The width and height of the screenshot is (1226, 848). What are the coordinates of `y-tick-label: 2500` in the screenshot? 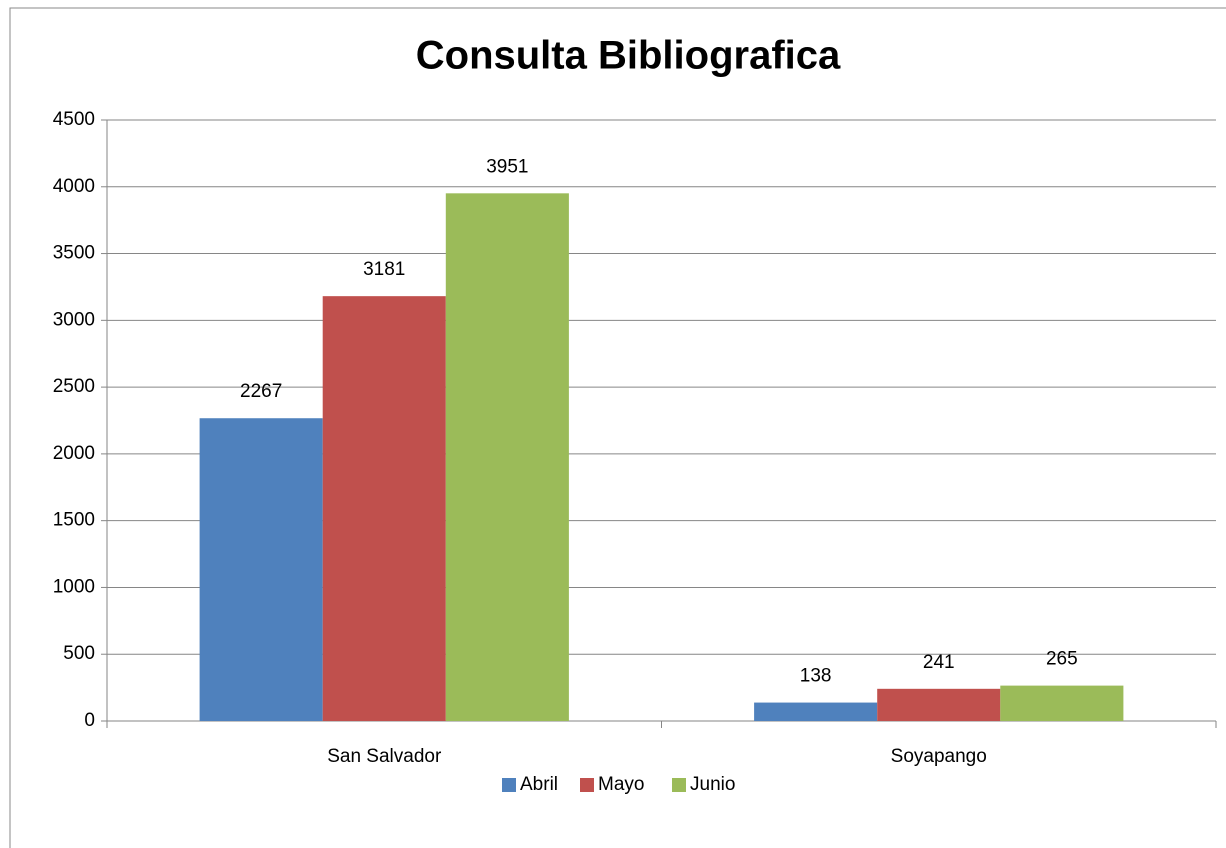 It's located at (74, 386).